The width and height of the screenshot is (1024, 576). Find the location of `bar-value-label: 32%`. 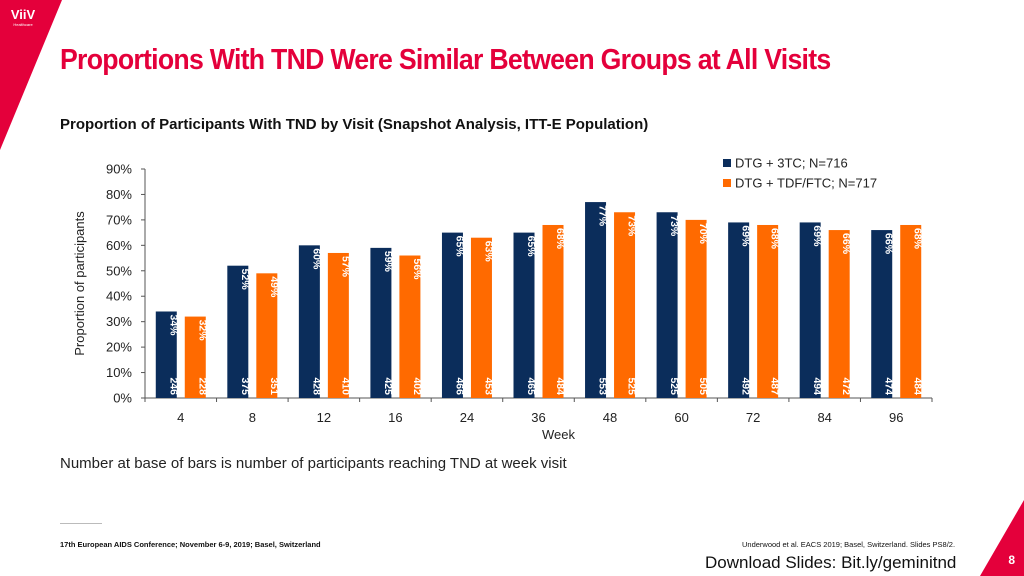

bar-value-label: 32% is located at coordinates (202, 331).